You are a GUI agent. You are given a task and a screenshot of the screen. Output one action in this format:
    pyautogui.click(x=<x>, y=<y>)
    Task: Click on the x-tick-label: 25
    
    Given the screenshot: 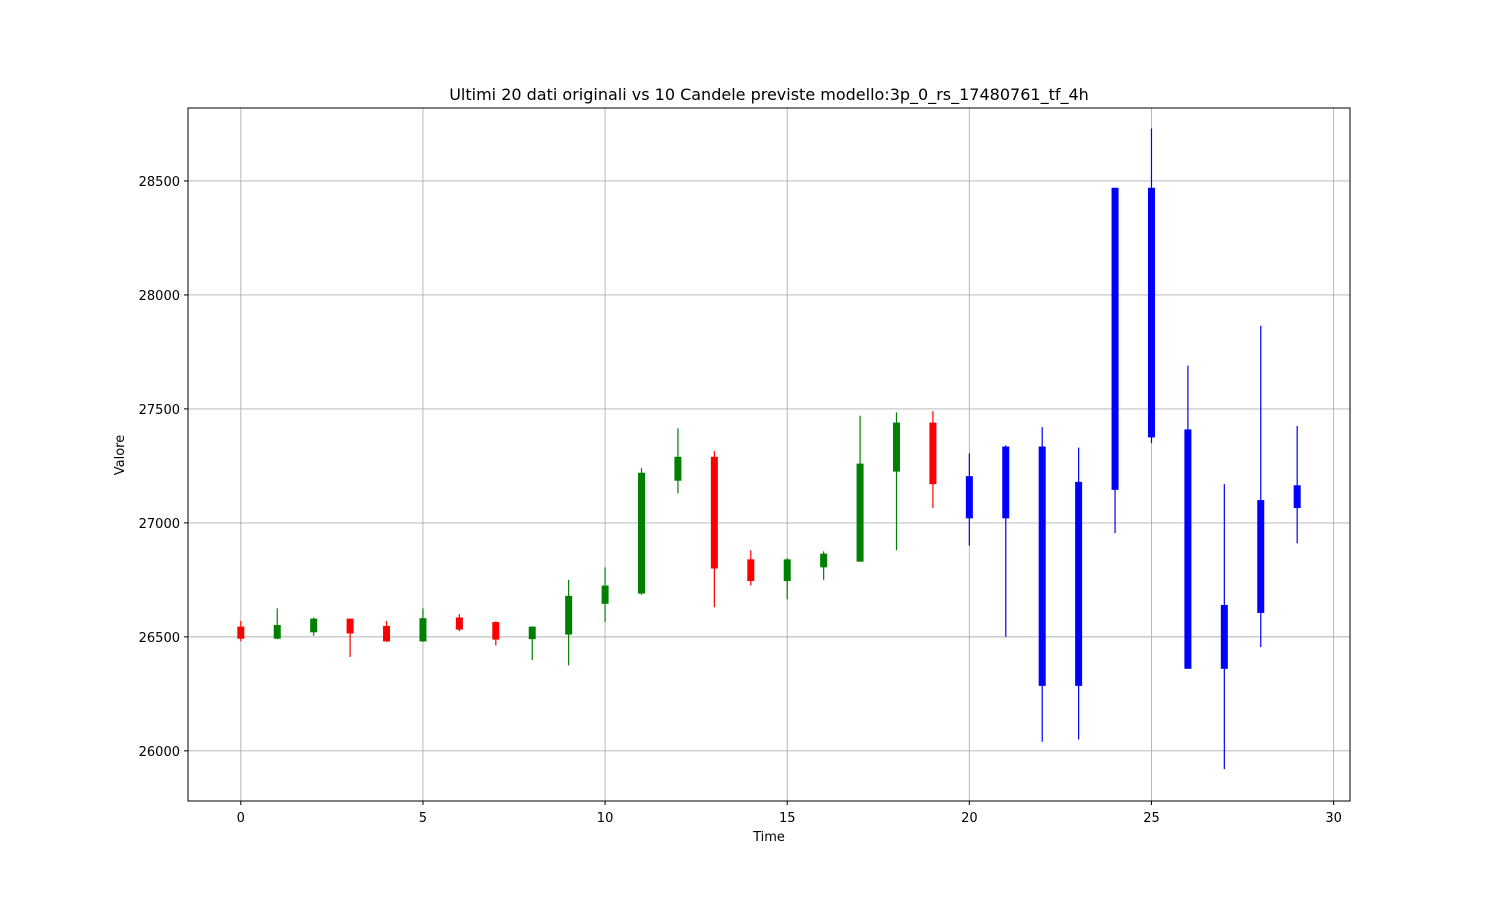 What is the action you would take?
    pyautogui.click(x=1151, y=818)
    